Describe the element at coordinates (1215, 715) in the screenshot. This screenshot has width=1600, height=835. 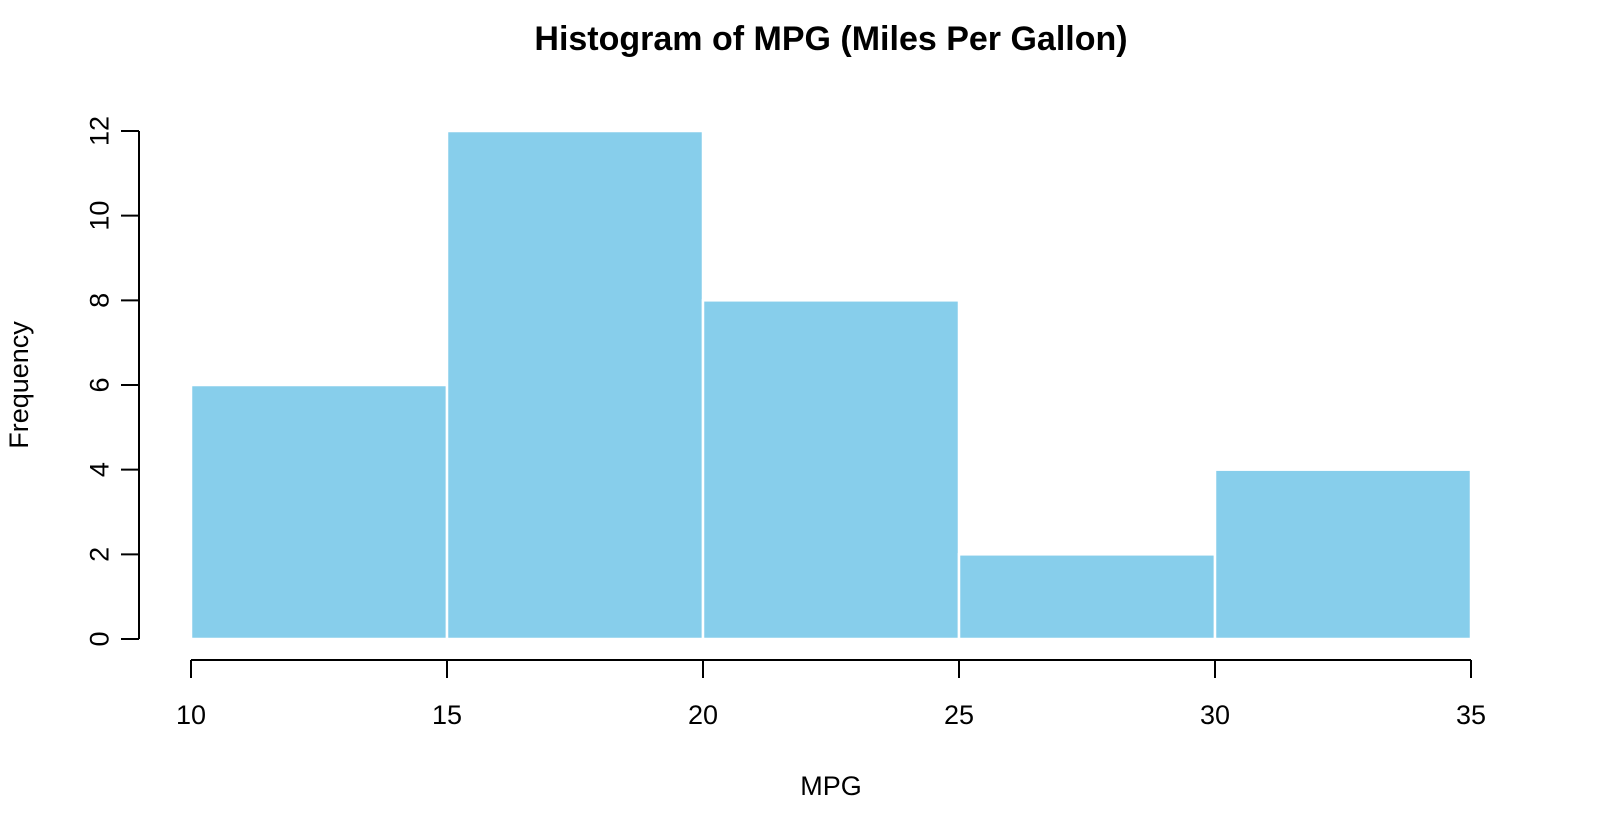
I see `x-tick-label: 30` at that location.